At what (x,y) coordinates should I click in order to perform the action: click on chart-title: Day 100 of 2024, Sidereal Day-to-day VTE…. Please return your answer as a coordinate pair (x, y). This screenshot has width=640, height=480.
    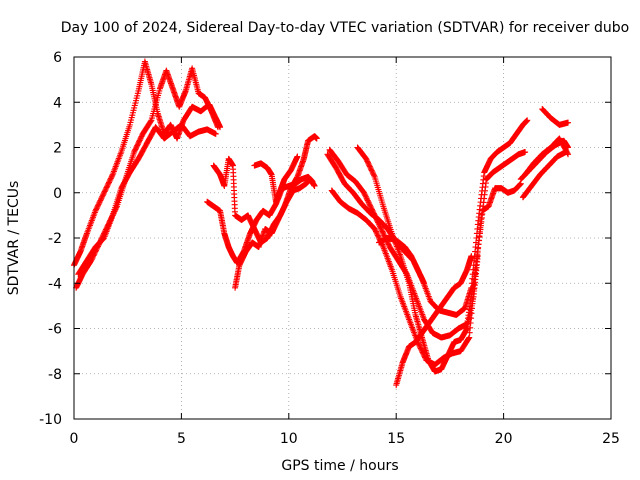
    Looking at the image, I should click on (345, 28).